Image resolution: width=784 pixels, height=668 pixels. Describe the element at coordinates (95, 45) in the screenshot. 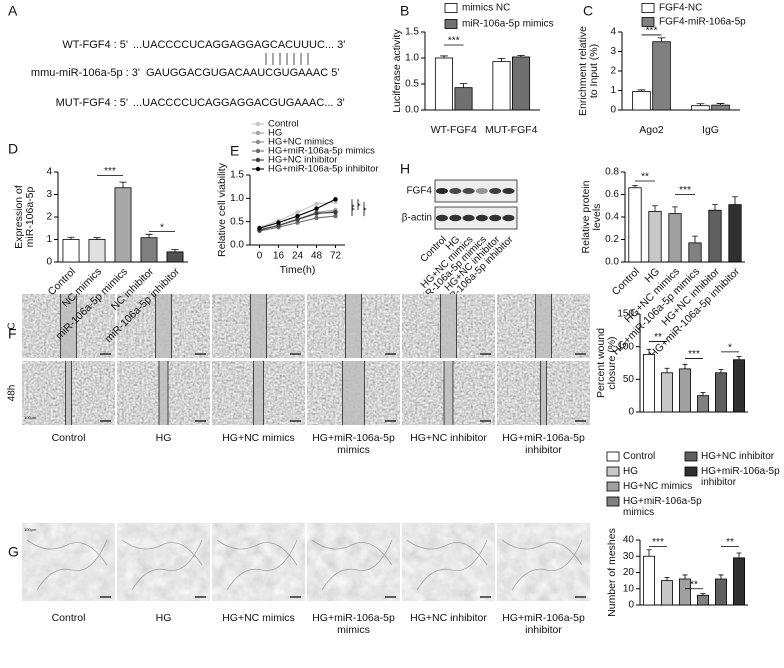

I see `sequence-label: WT-FGF4 : 5'` at that location.